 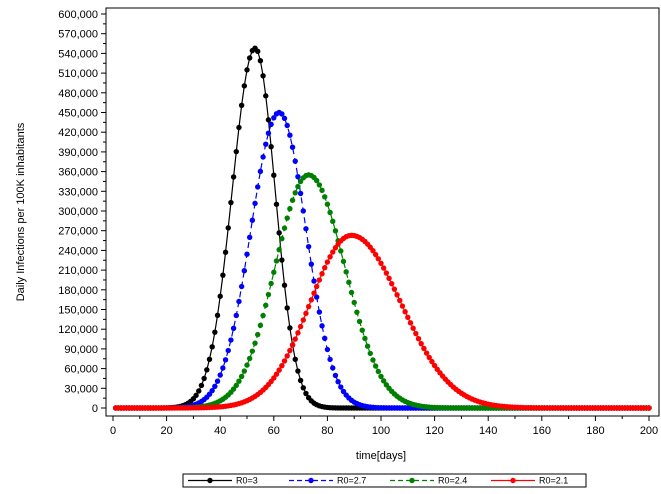 What do you see at coordinates (381, 456) in the screenshot?
I see `x-axis-title: time[days]` at bounding box center [381, 456].